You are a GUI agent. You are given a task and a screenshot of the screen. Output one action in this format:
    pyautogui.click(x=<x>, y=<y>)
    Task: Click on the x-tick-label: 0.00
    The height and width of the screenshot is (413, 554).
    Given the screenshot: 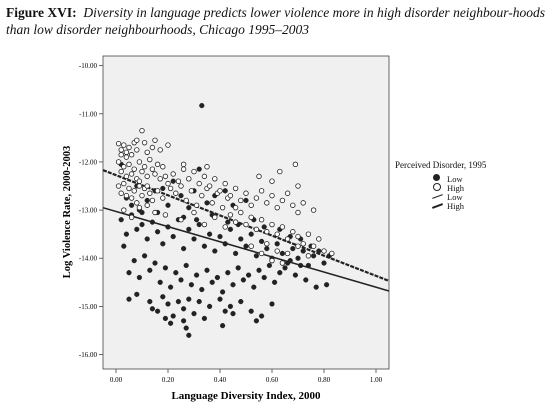 What is the action you would take?
    pyautogui.click(x=116, y=380)
    